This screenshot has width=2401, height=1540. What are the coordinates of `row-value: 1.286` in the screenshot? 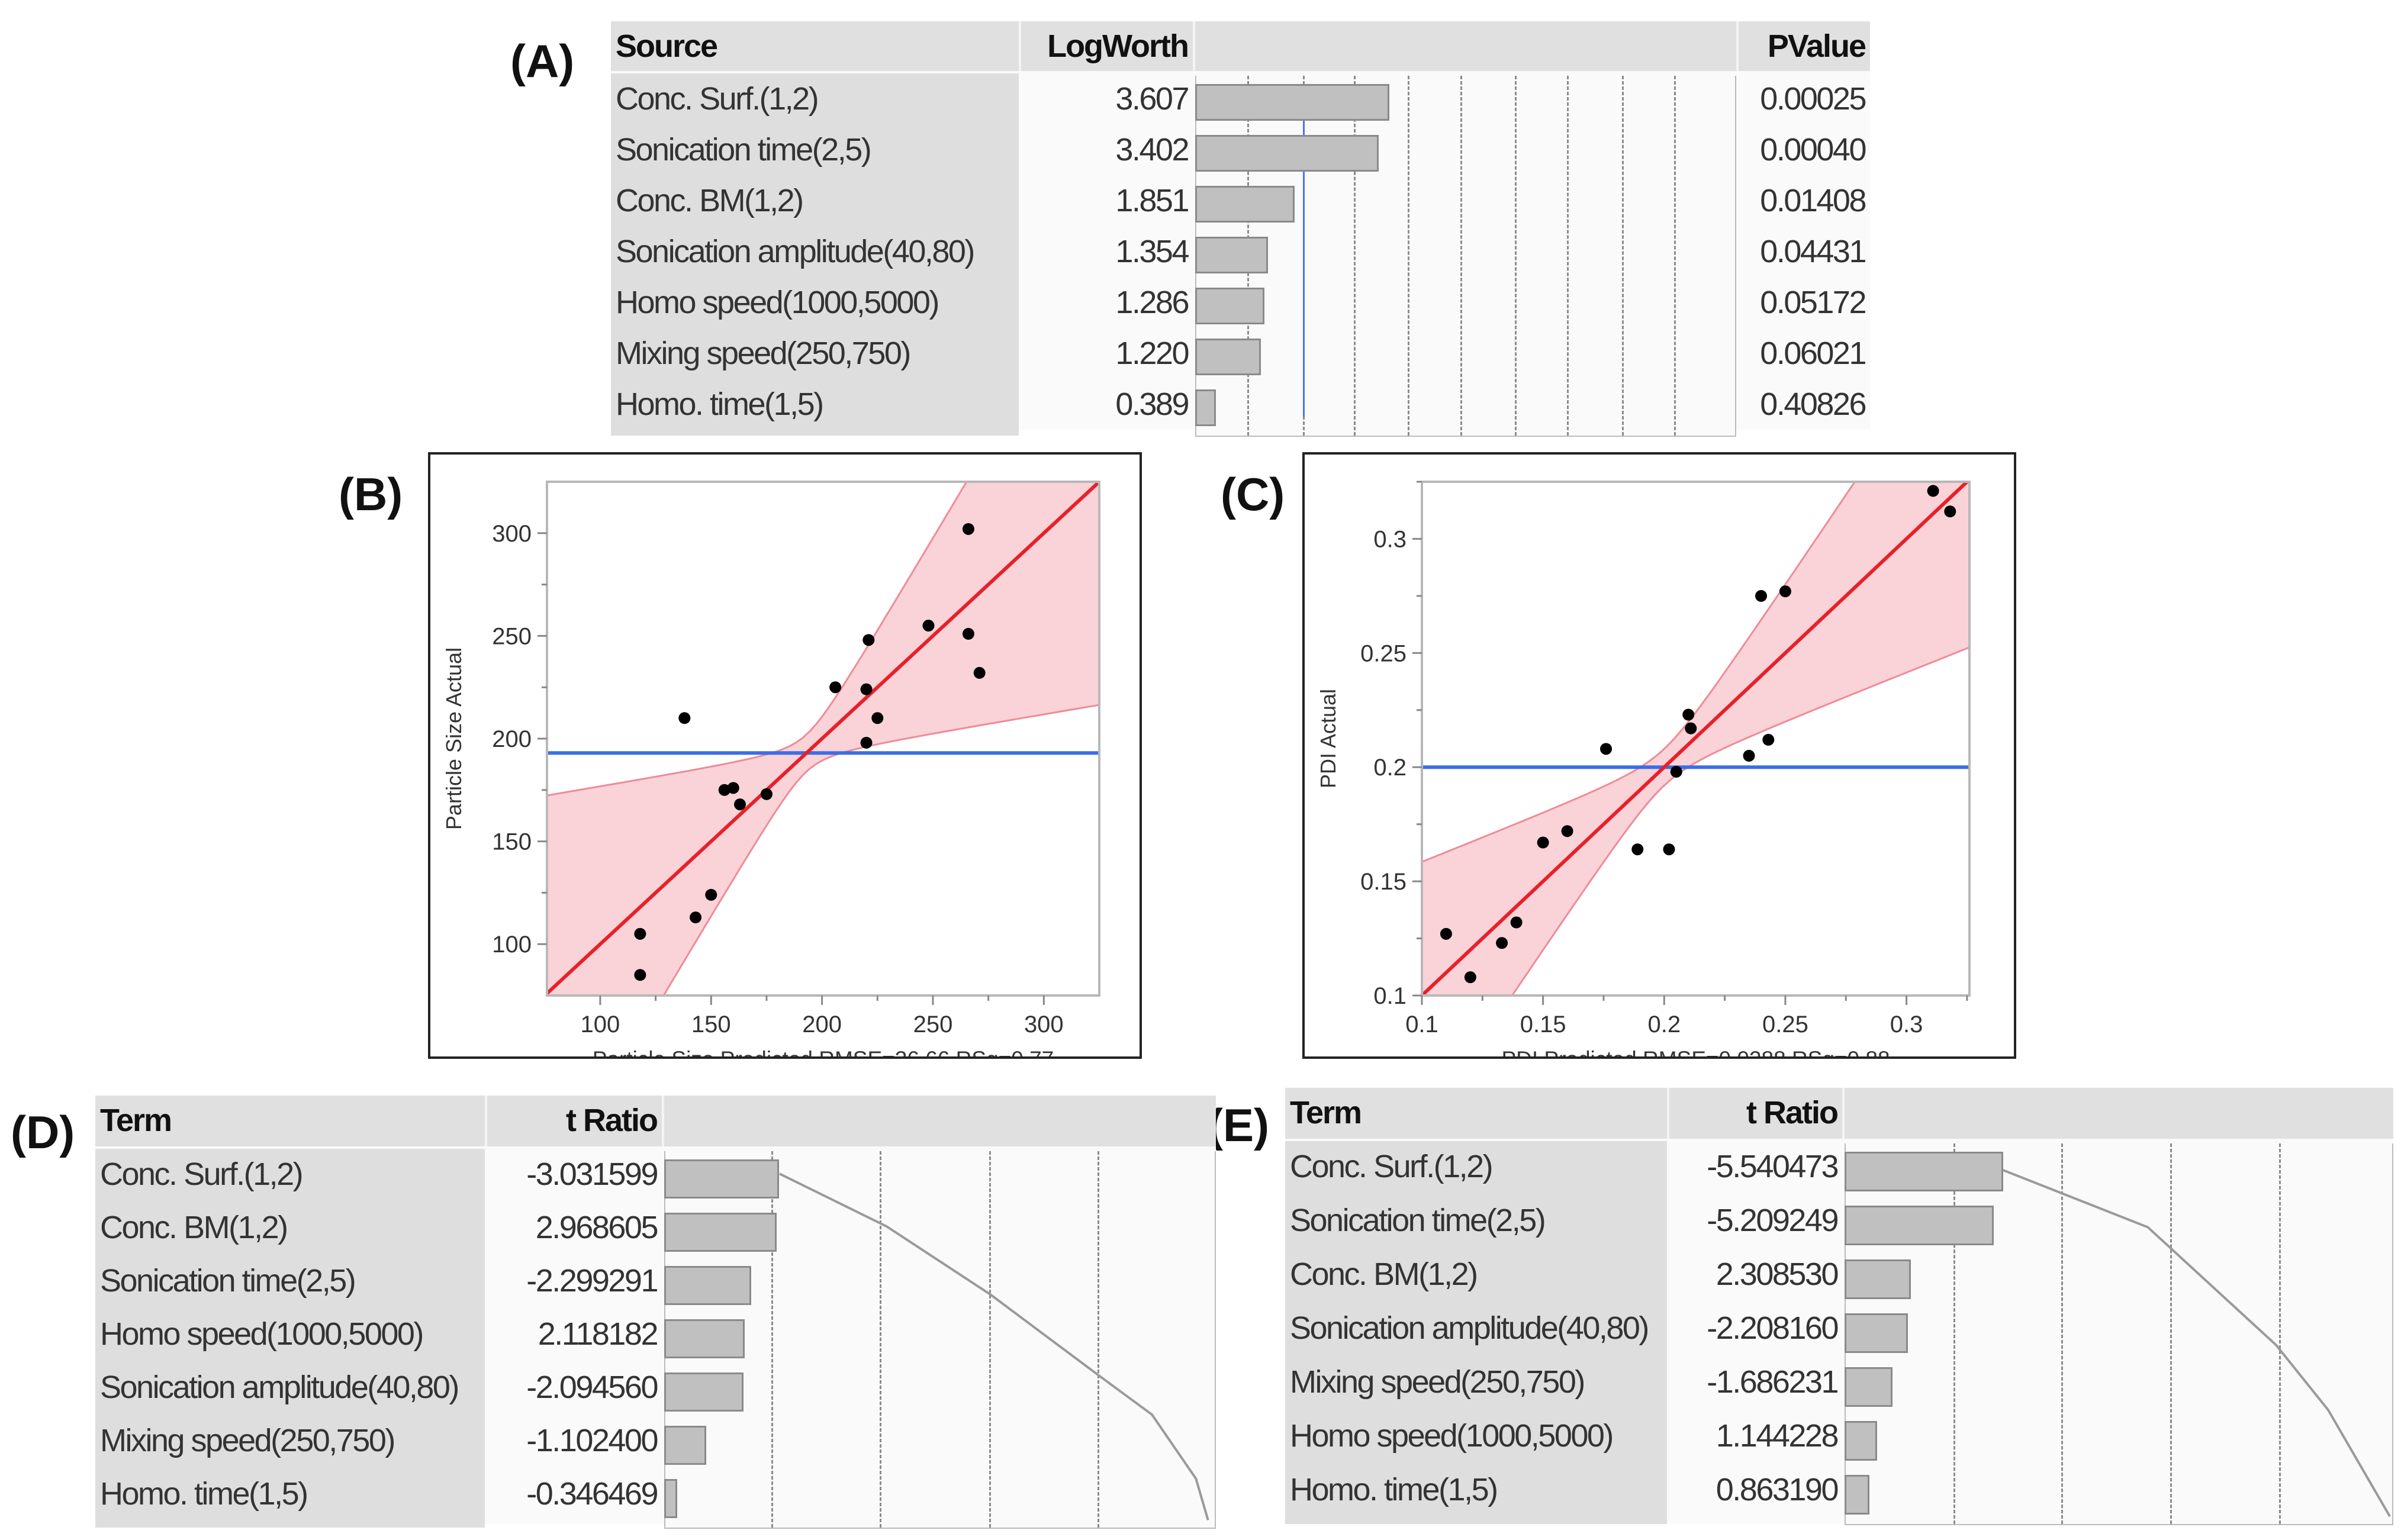 It's located at (1152, 302).